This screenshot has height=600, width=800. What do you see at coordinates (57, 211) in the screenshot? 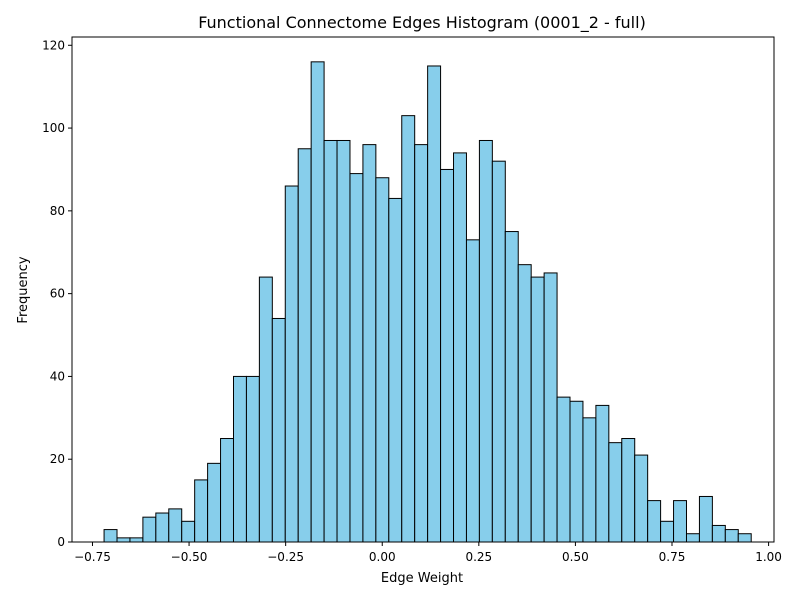
I see `y-tick-label: 80` at bounding box center [57, 211].